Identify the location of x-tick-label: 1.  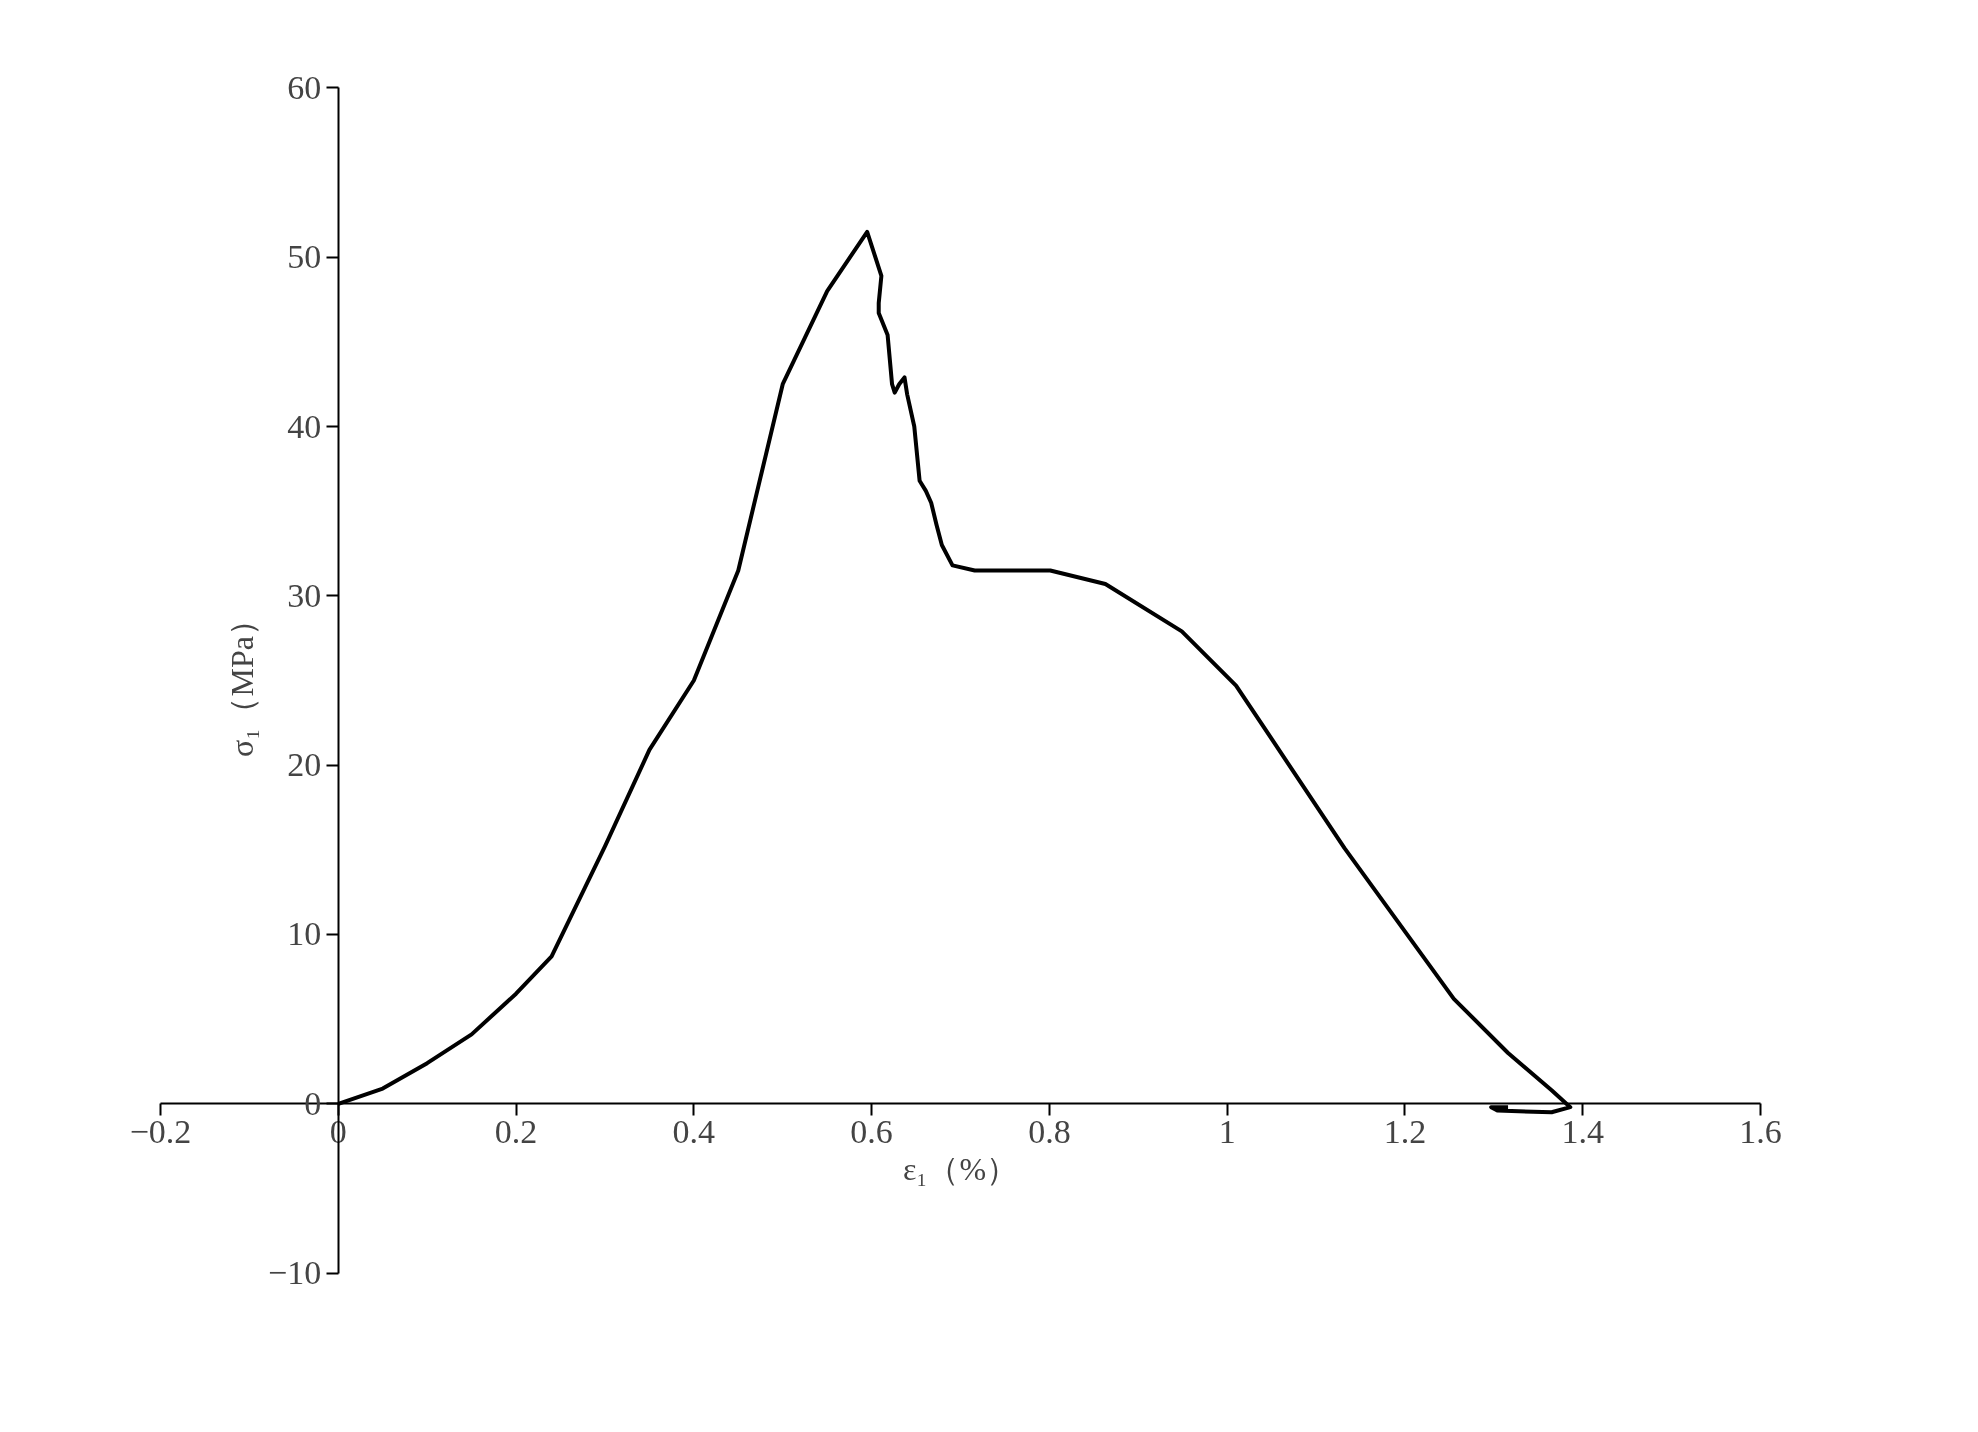
(1227, 1131).